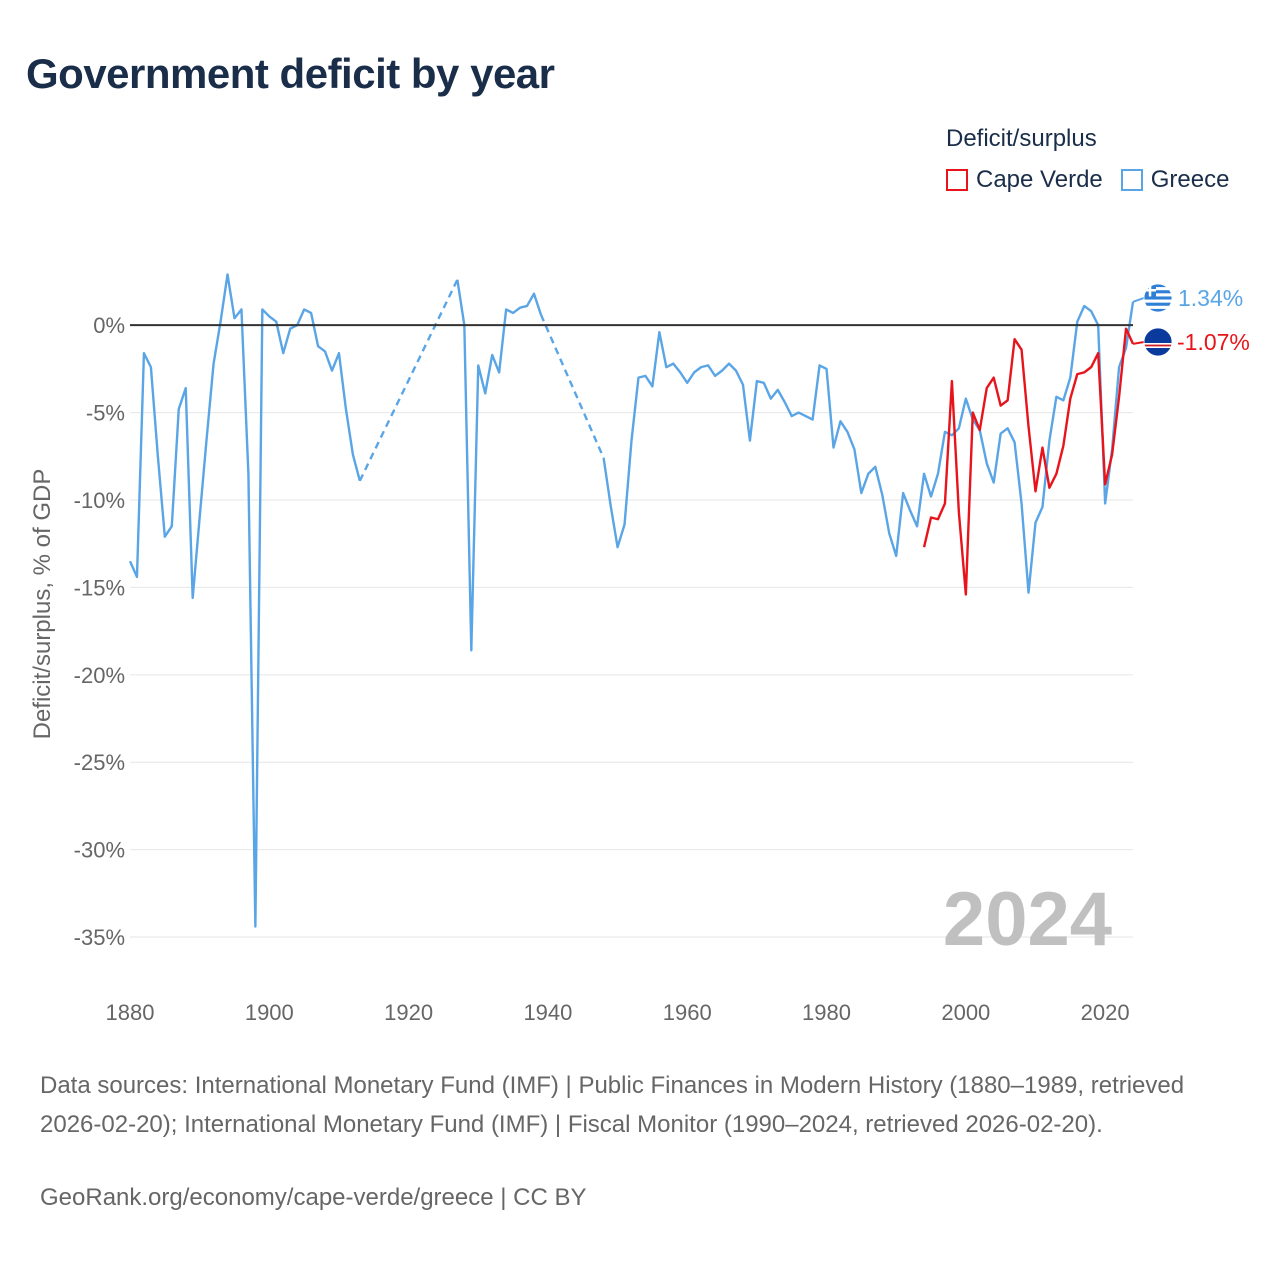  Describe the element at coordinates (269, 1012) in the screenshot. I see `x-tick-label: 1900` at that location.